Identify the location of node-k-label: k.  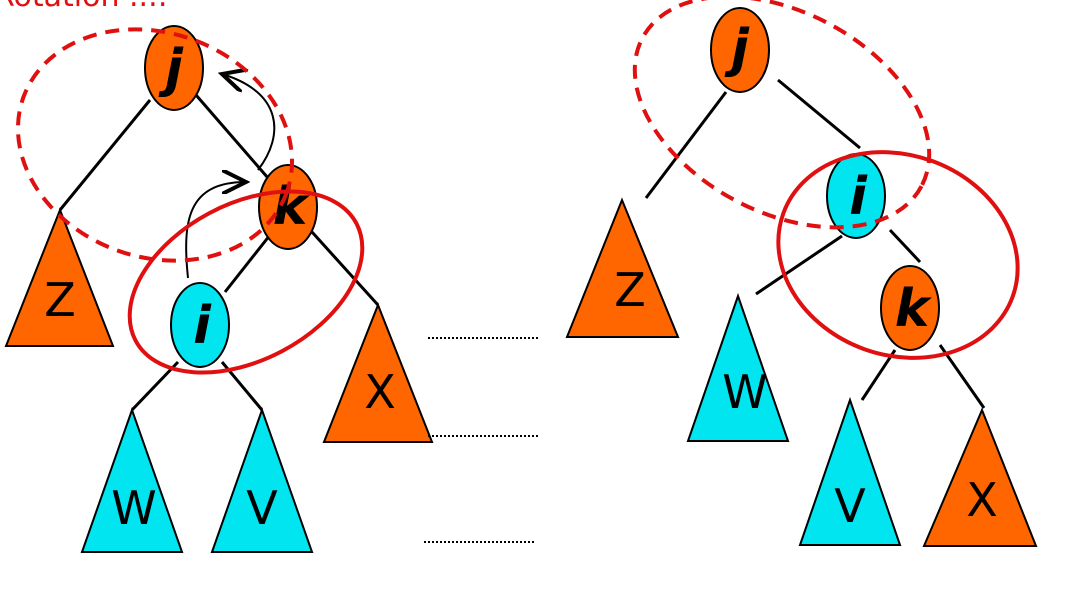
(292, 207).